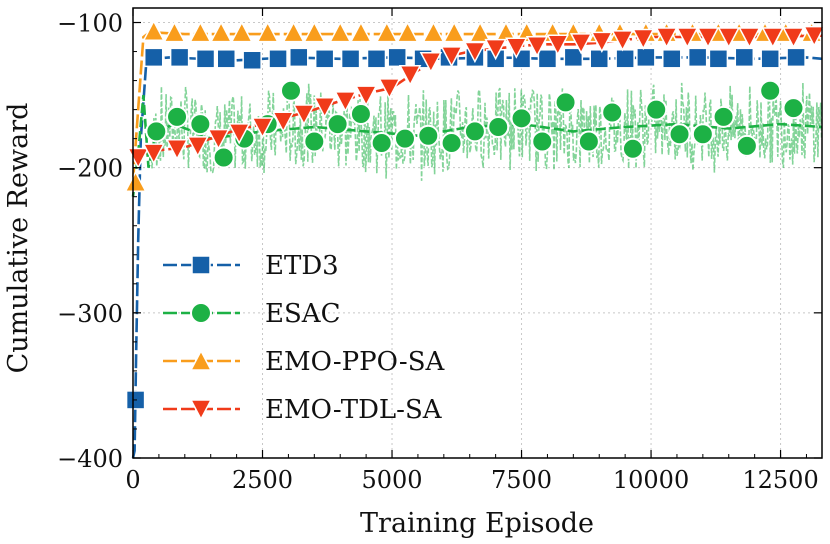 This screenshot has width=830, height=544. What do you see at coordinates (521, 480) in the screenshot?
I see `x-tick-label: 7500` at bounding box center [521, 480].